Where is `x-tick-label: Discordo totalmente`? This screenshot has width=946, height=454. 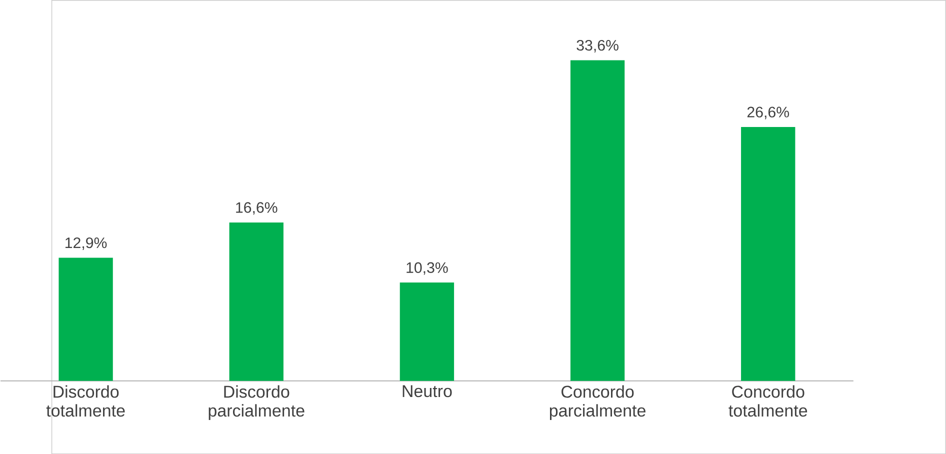 x-tick-label: Discordo totalmente is located at coordinates (85, 401).